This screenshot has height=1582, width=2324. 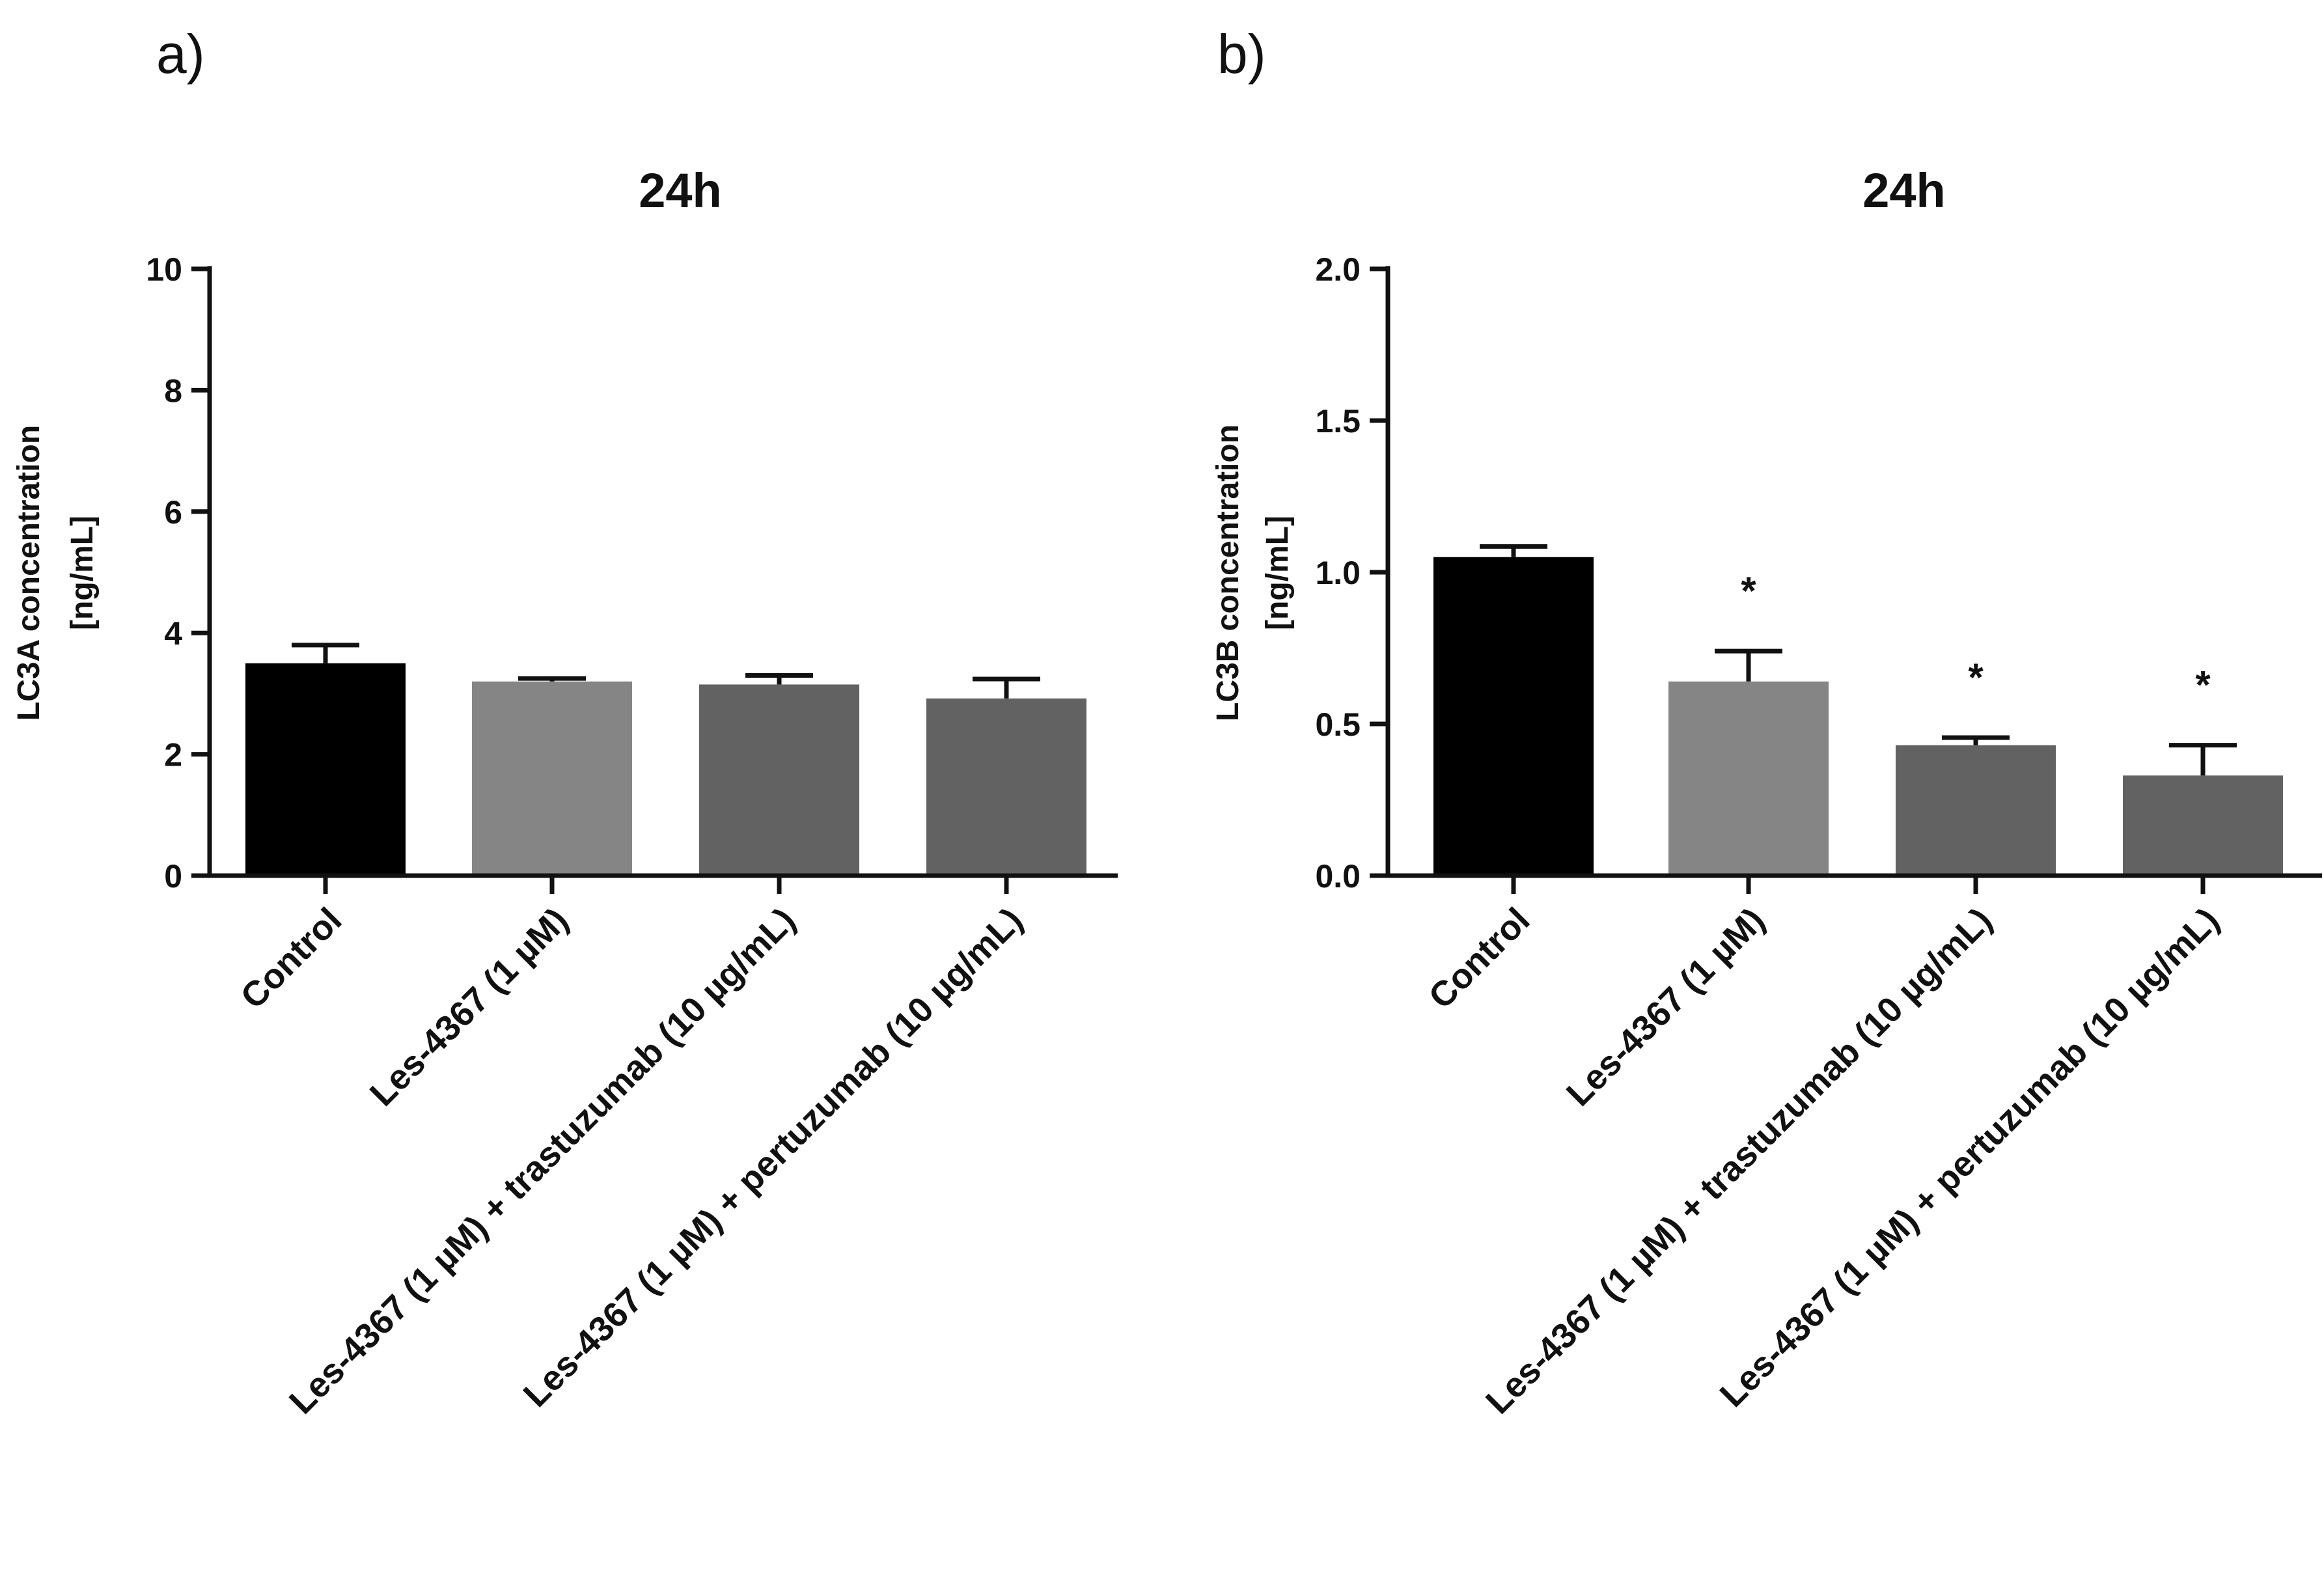 I want to click on y-tick-label: 6, so click(x=173, y=512).